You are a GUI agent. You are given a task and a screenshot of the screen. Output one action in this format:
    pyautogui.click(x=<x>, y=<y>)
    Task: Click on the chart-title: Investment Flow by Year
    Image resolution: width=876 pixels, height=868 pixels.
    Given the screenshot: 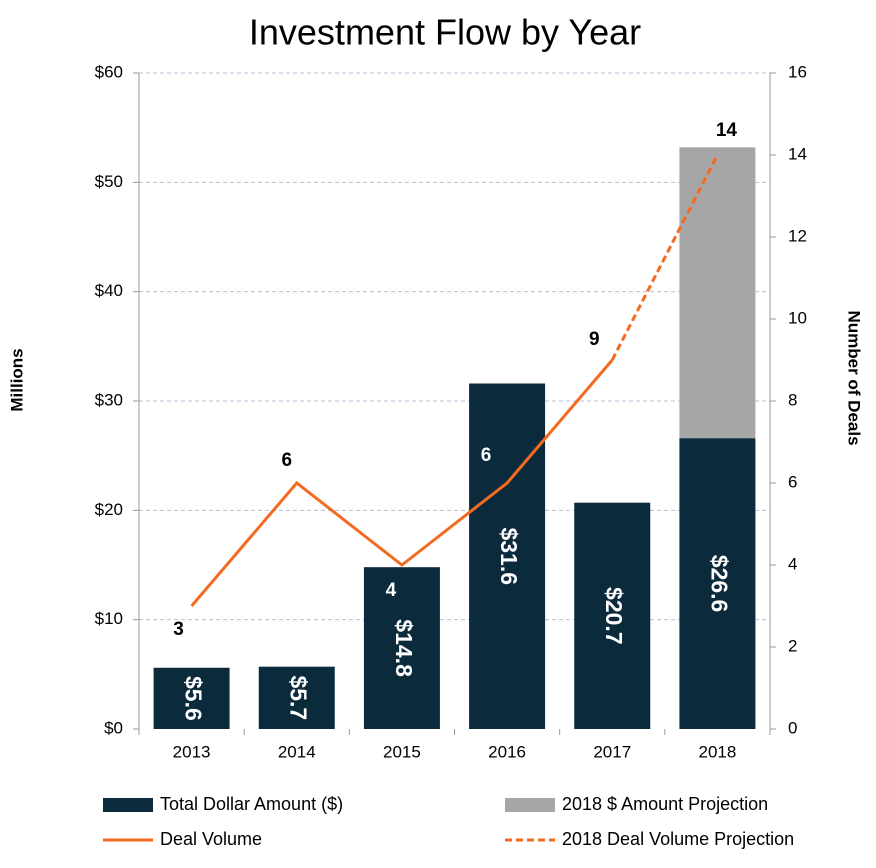 What is the action you would take?
    pyautogui.click(x=445, y=32)
    